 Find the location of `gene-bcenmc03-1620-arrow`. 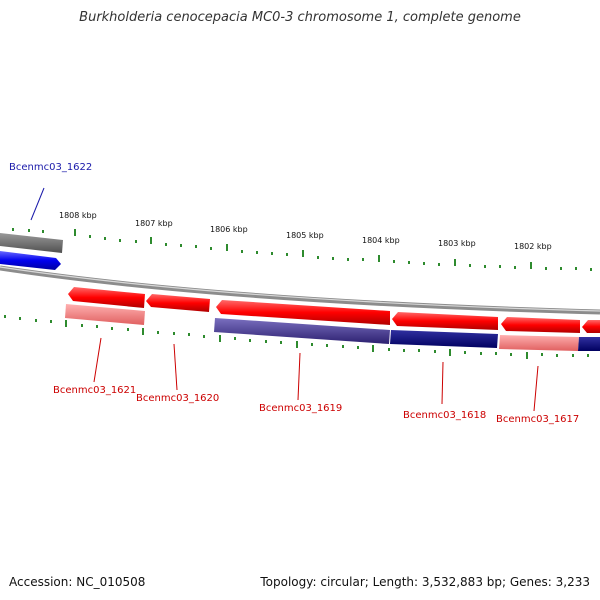

gene-bcenmc03-1620-arrow is located at coordinates (178, 303).